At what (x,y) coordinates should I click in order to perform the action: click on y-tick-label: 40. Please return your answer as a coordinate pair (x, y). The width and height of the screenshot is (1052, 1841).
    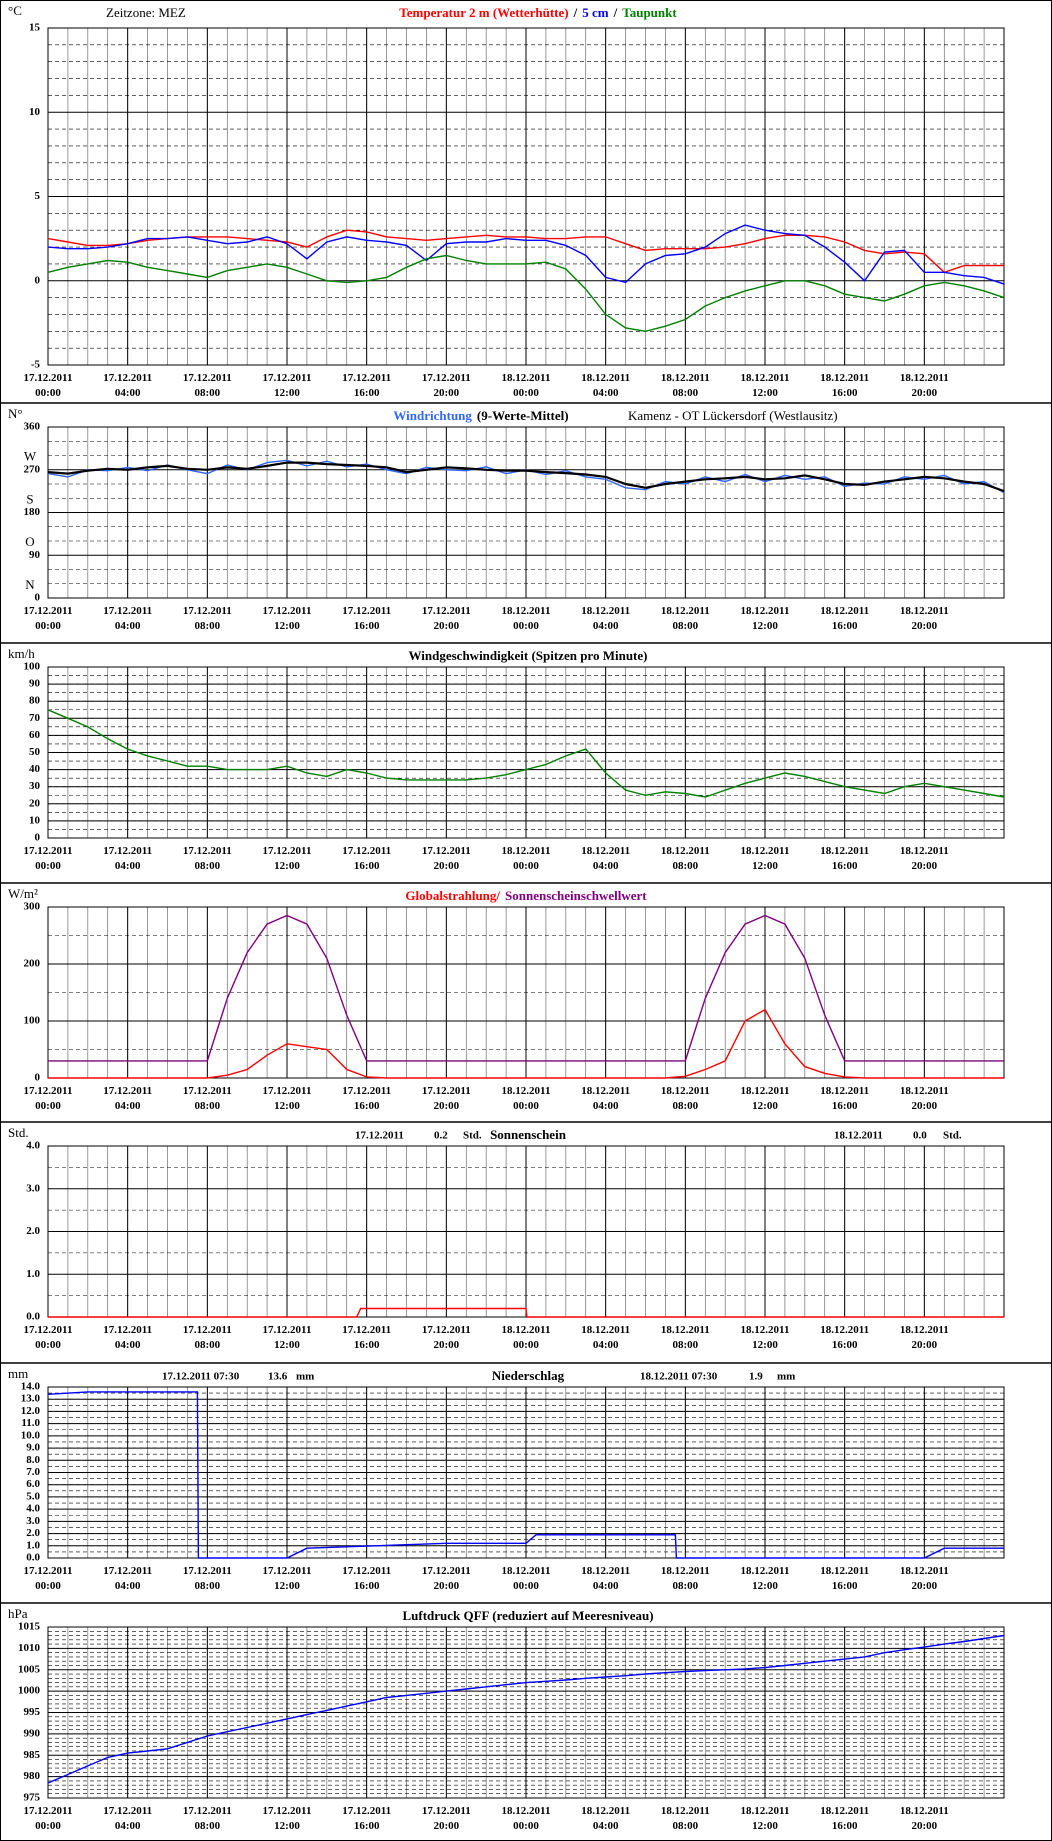
    Looking at the image, I should click on (35, 769).